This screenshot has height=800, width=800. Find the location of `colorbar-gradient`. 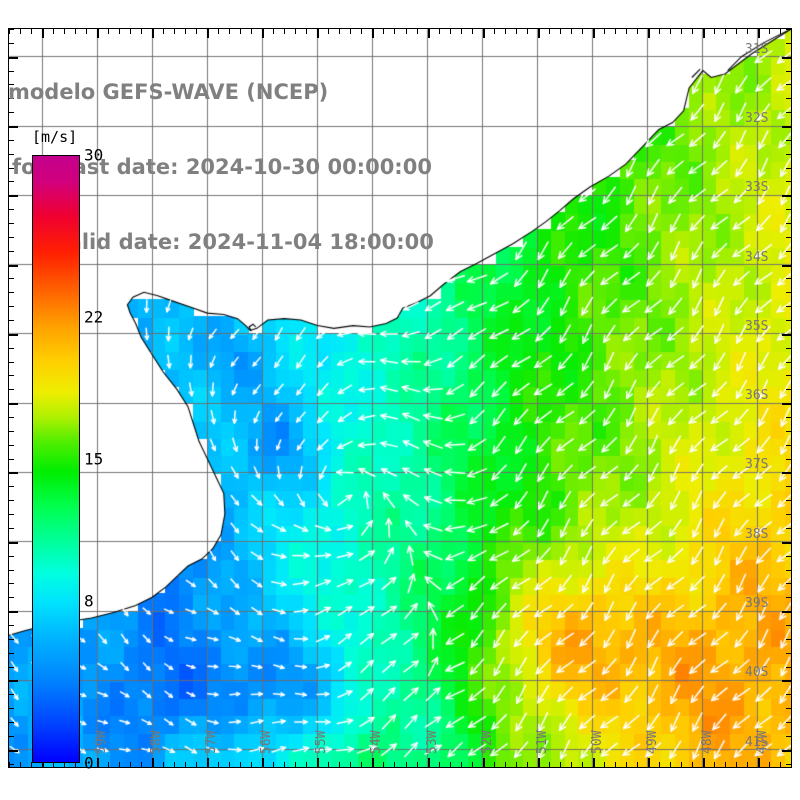

colorbar-gradient is located at coordinates (56, 459).